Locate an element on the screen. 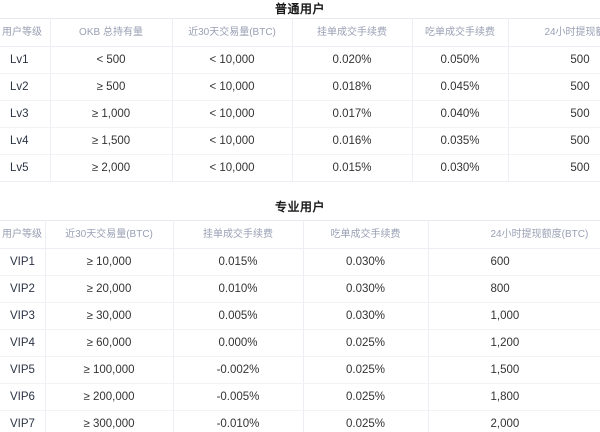  cell-user-level: VIP3 is located at coordinates (23, 316).